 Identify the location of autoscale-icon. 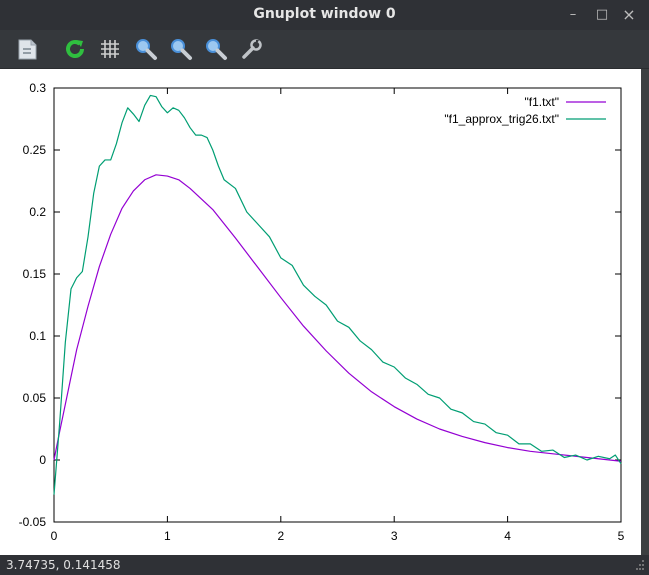
(216, 49).